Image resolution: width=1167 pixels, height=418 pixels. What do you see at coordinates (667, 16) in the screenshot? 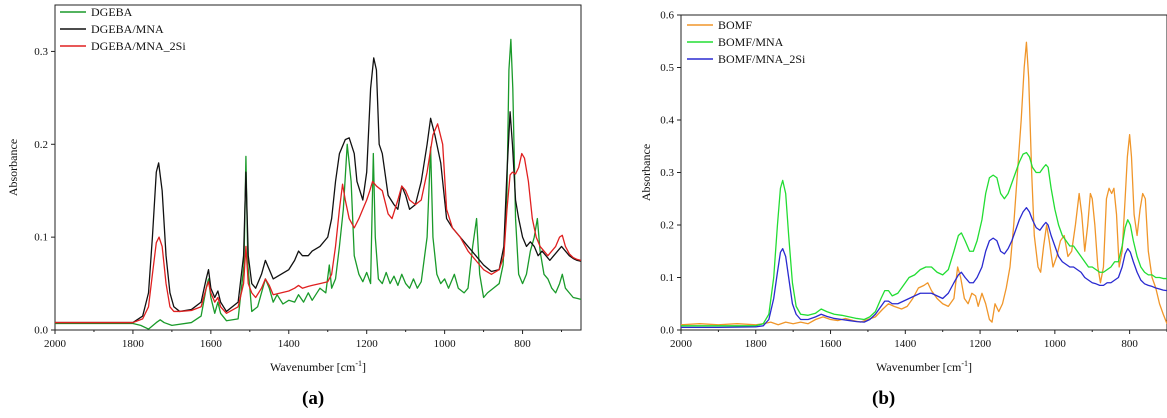
I see `y-tick-label: 0.6` at bounding box center [667, 16].